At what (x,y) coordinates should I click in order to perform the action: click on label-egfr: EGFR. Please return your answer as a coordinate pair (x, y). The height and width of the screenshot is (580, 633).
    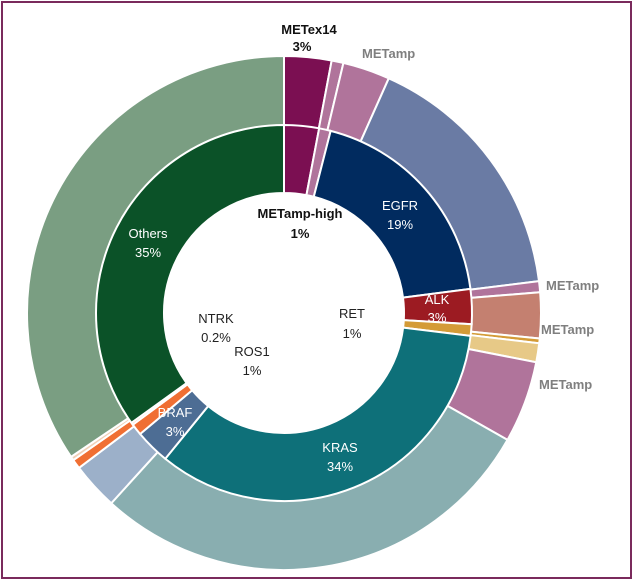
    Looking at the image, I should click on (400, 205).